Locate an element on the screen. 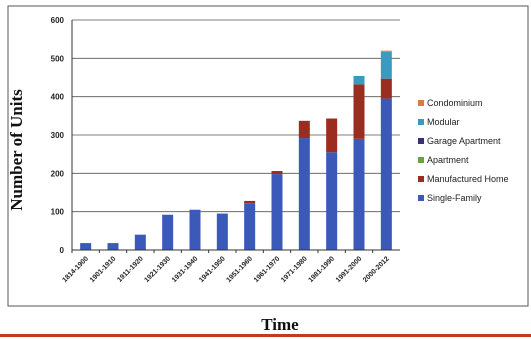 The image size is (531, 339). x-axis-label: Time is located at coordinates (280, 324).